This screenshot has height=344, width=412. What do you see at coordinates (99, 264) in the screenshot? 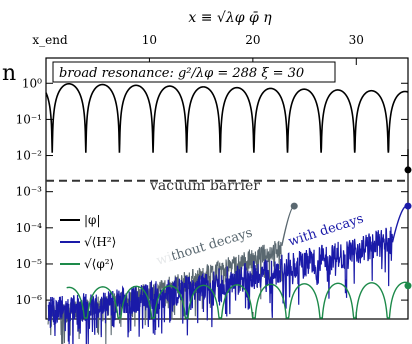
I see `legend-label-2: √⟨φ²⟩` at bounding box center [99, 264].